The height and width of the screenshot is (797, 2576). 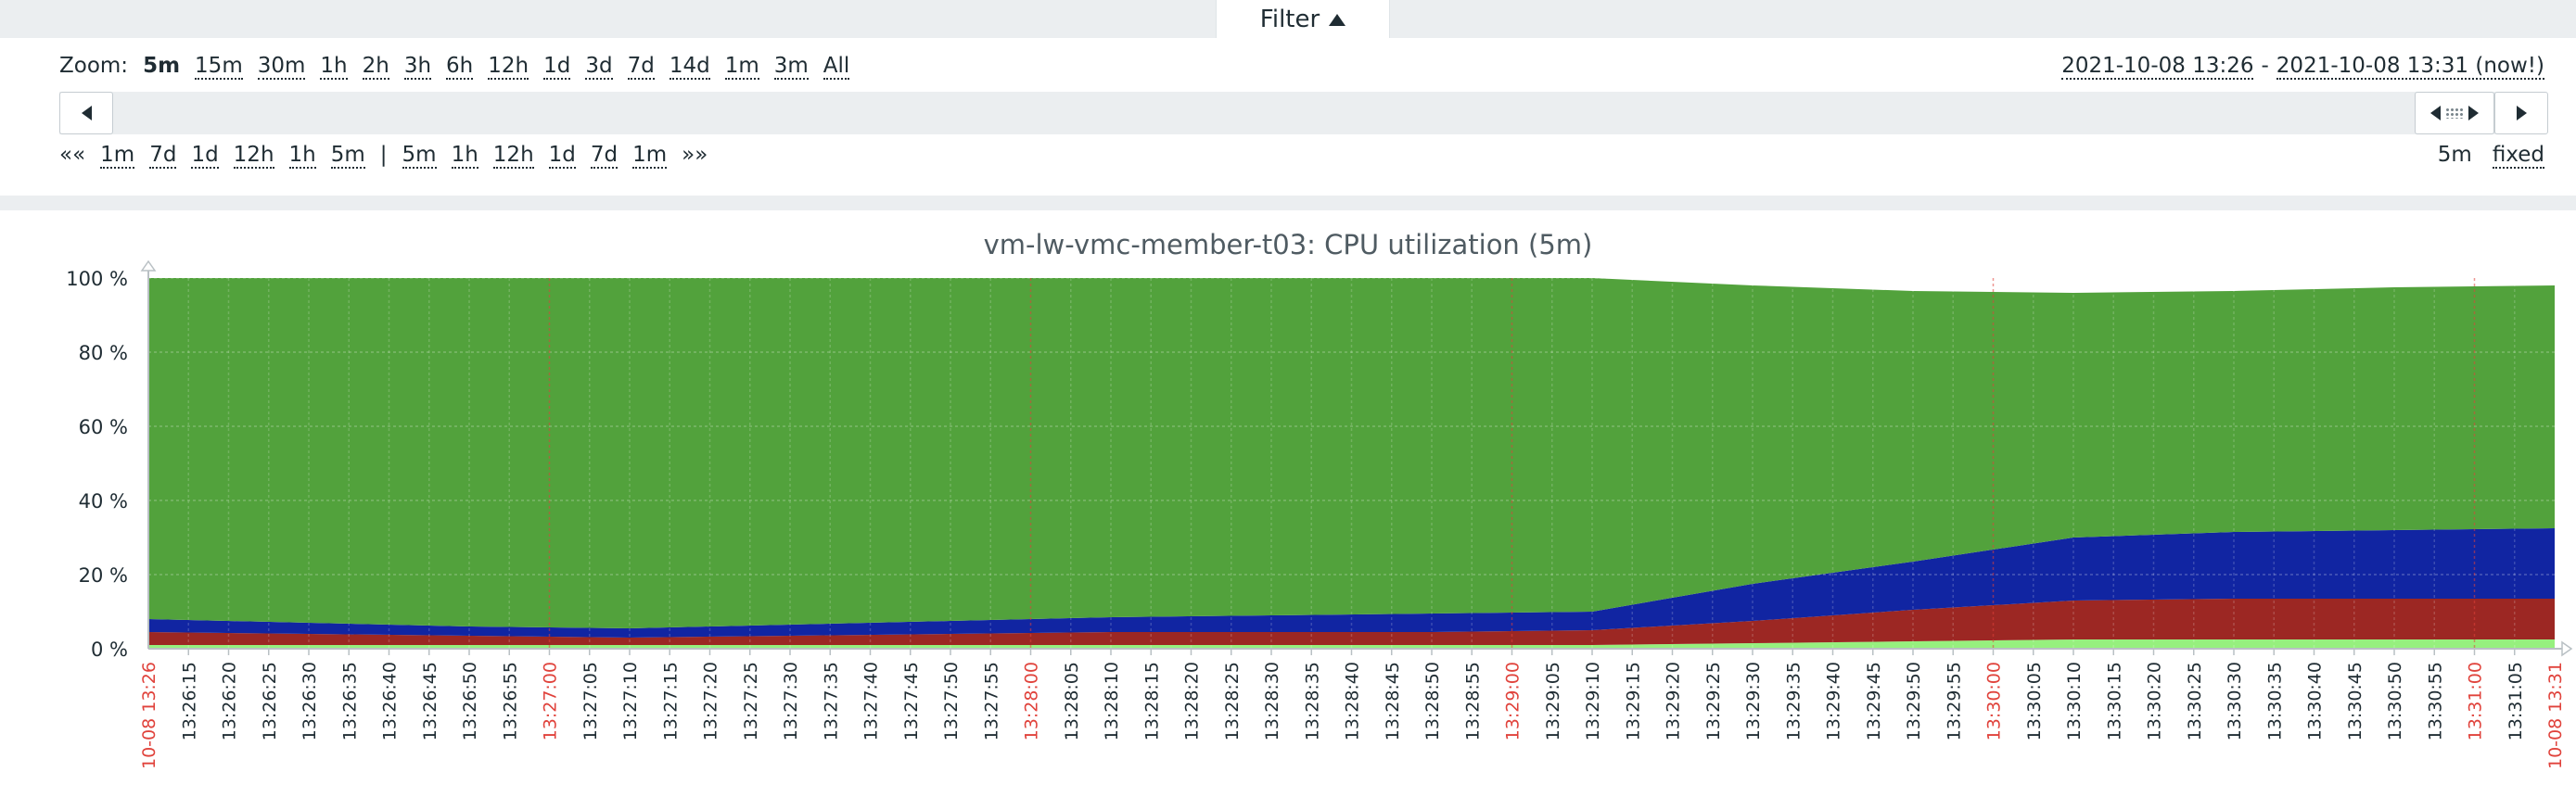 I want to click on x-tick-label: 13:30:45, so click(x=2355, y=701).